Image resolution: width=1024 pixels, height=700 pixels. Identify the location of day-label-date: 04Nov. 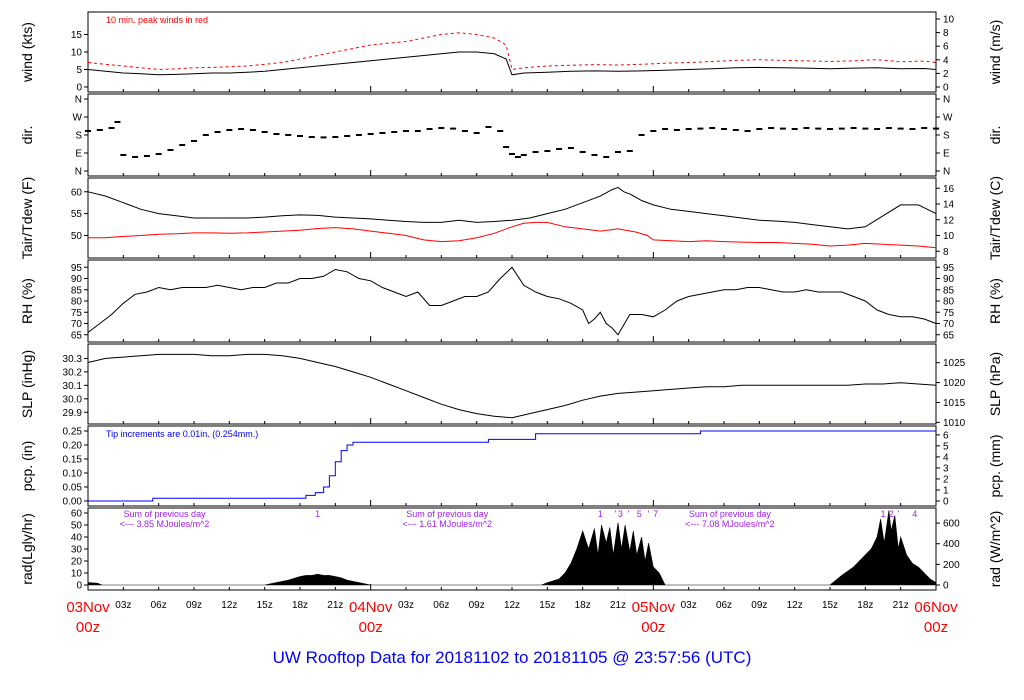
(371, 607).